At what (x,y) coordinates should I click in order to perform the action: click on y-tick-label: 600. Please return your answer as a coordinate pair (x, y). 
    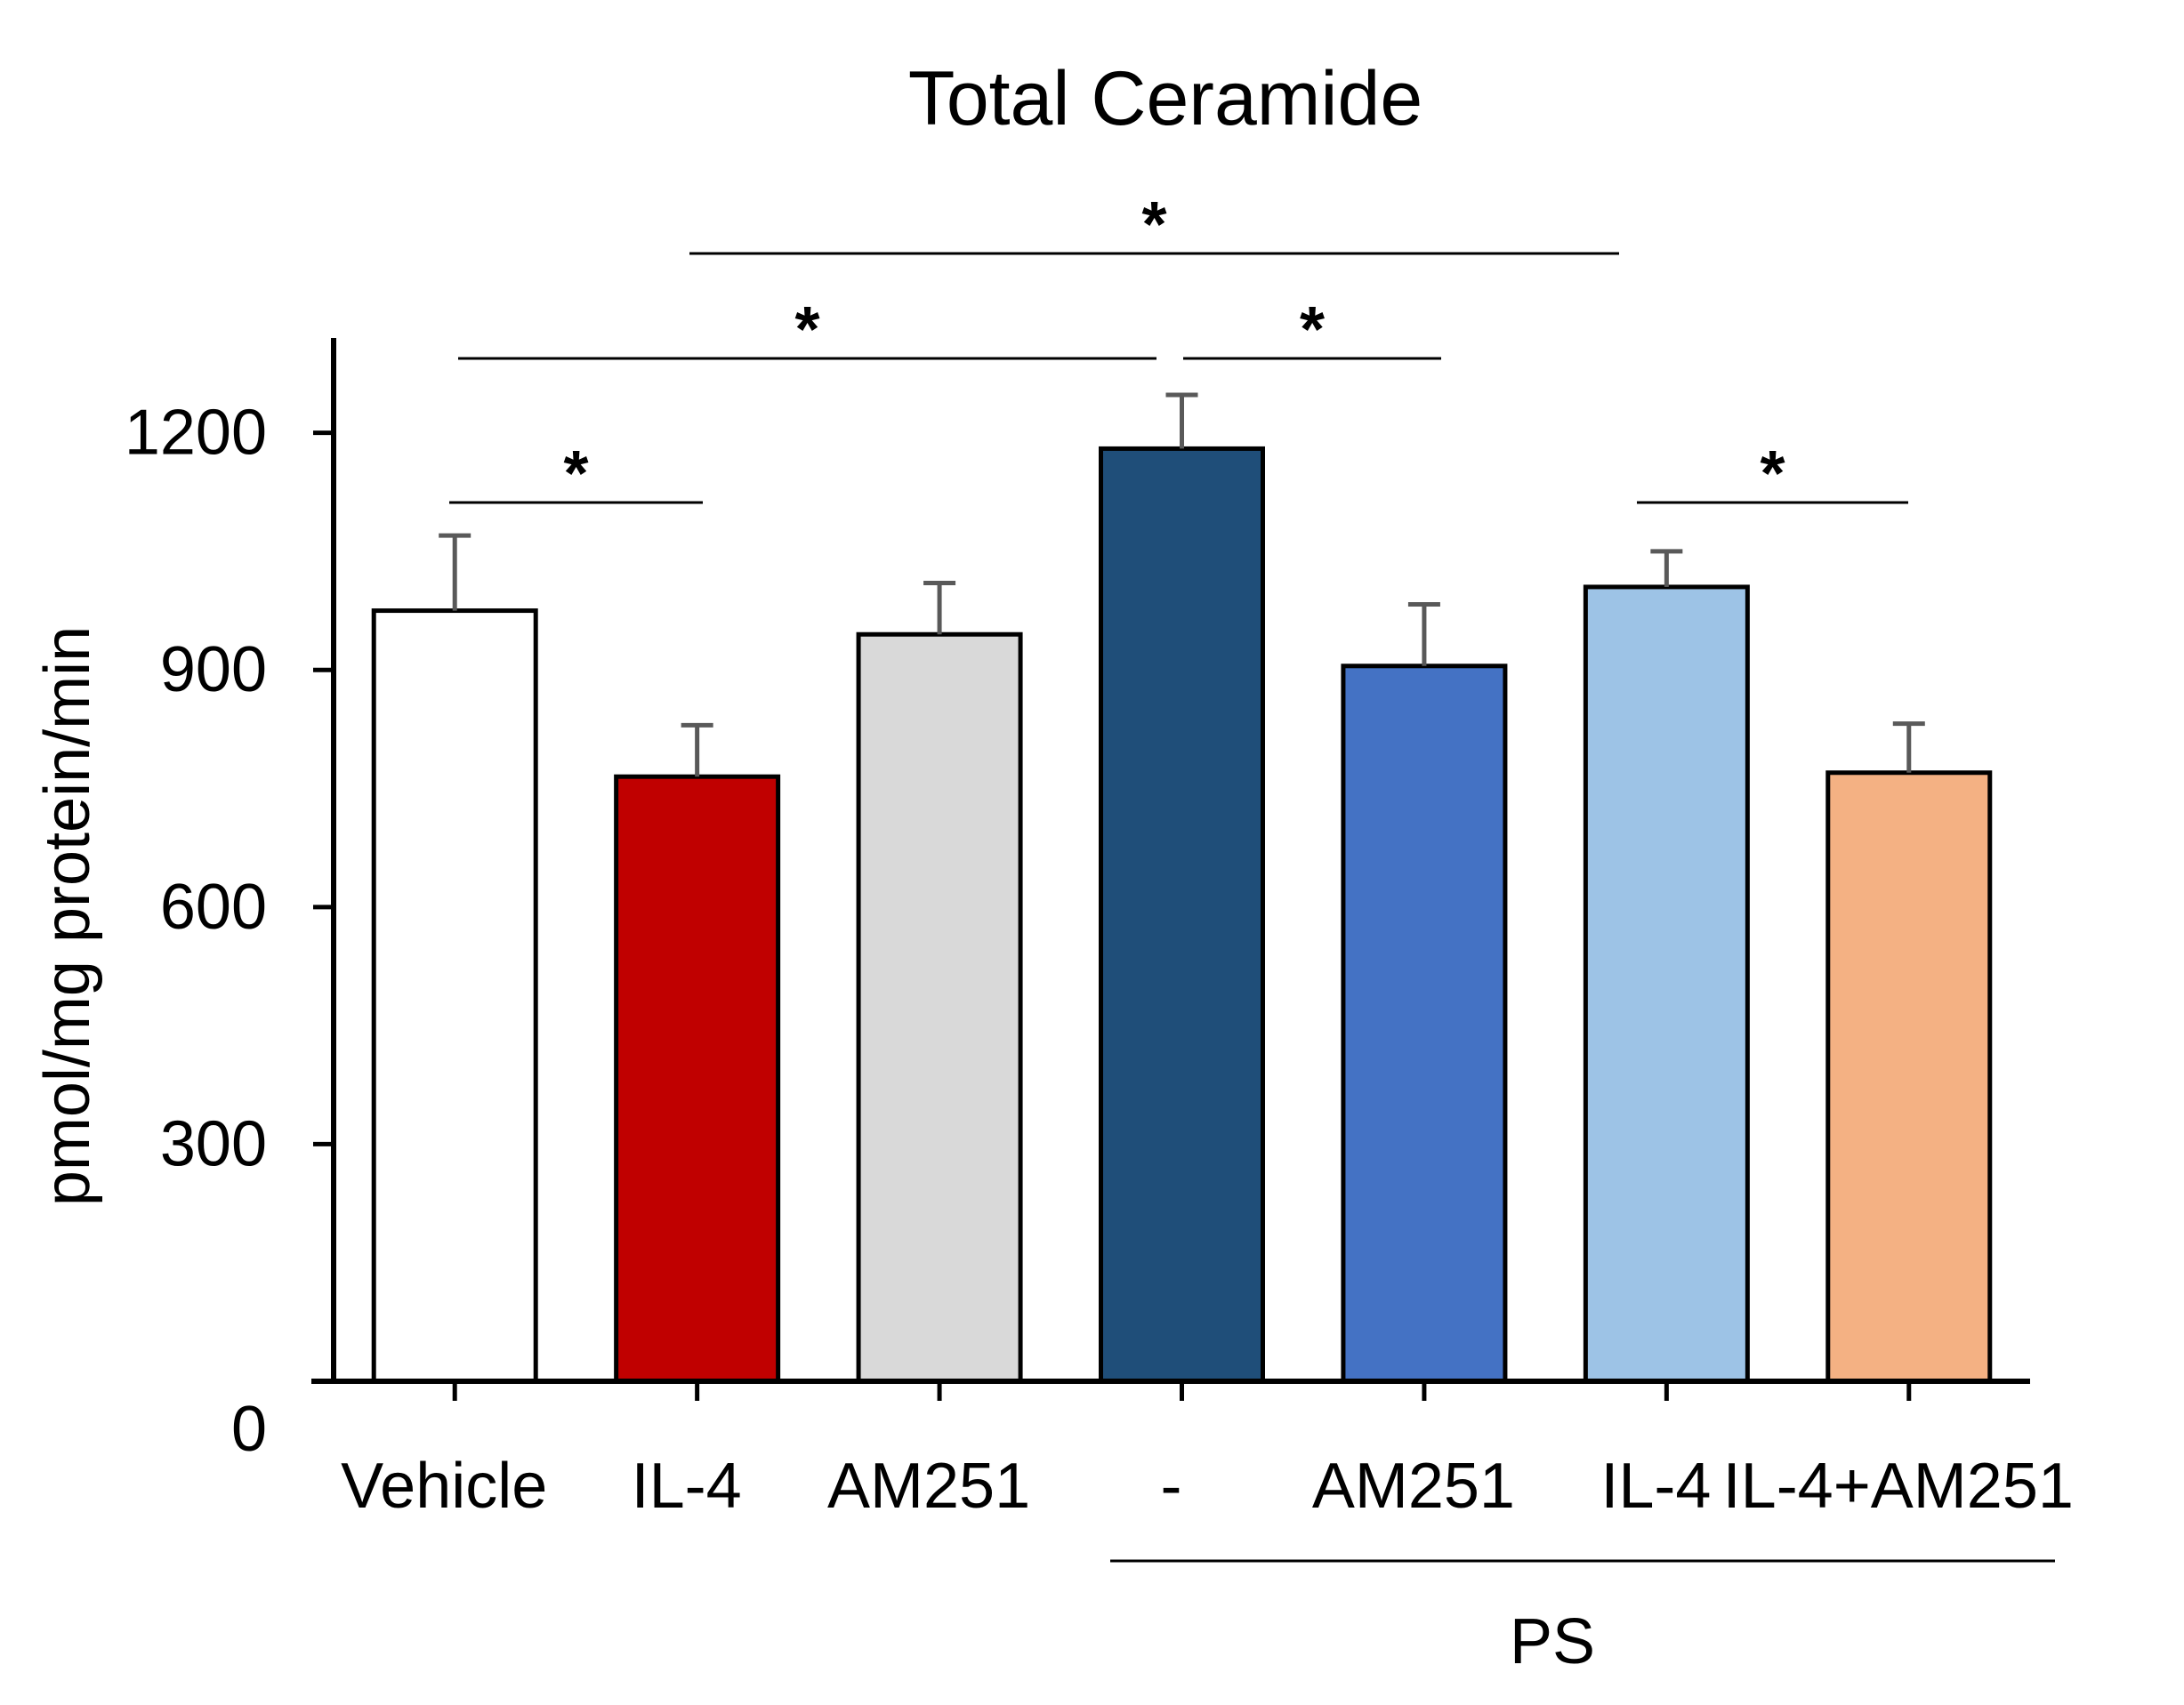
    Looking at the image, I should click on (213, 907).